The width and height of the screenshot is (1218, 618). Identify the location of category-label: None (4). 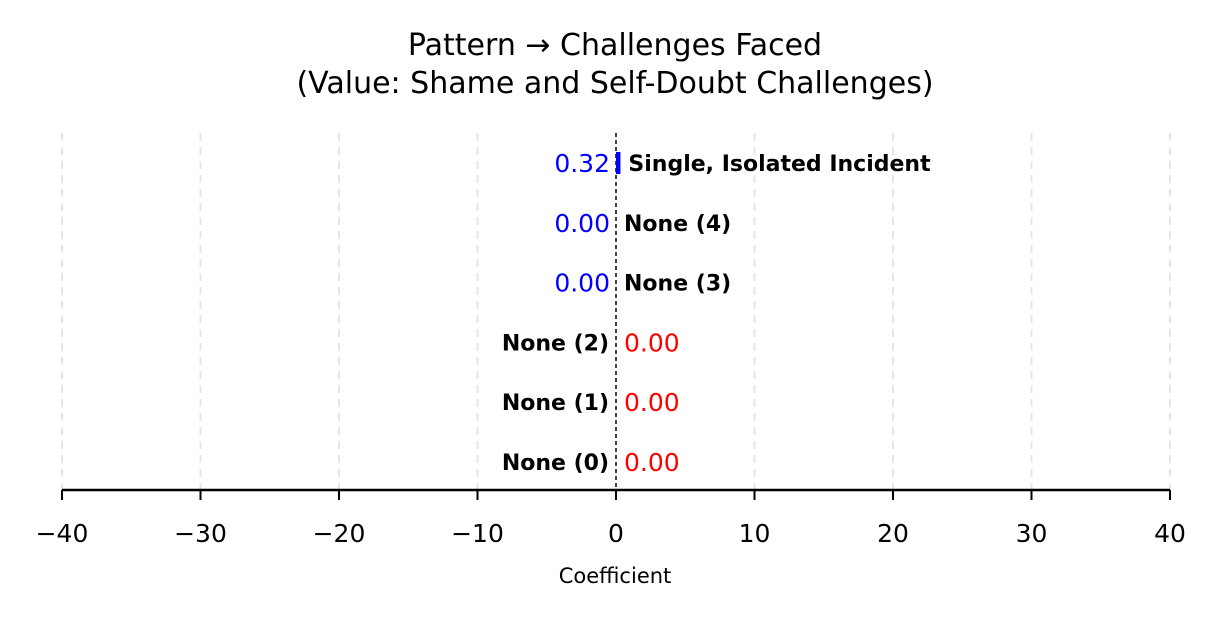
(677, 224).